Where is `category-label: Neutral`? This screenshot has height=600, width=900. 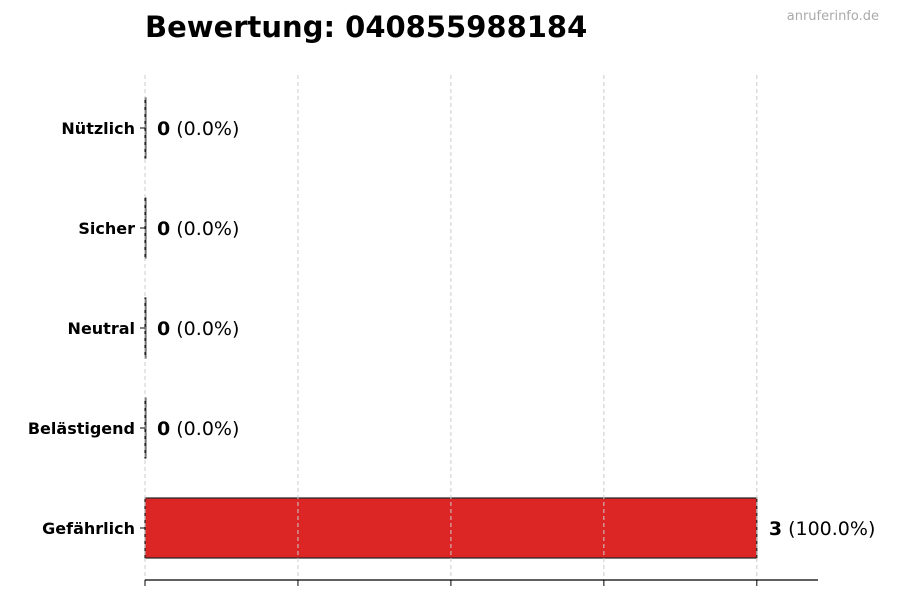
category-label: Neutral is located at coordinates (101, 328).